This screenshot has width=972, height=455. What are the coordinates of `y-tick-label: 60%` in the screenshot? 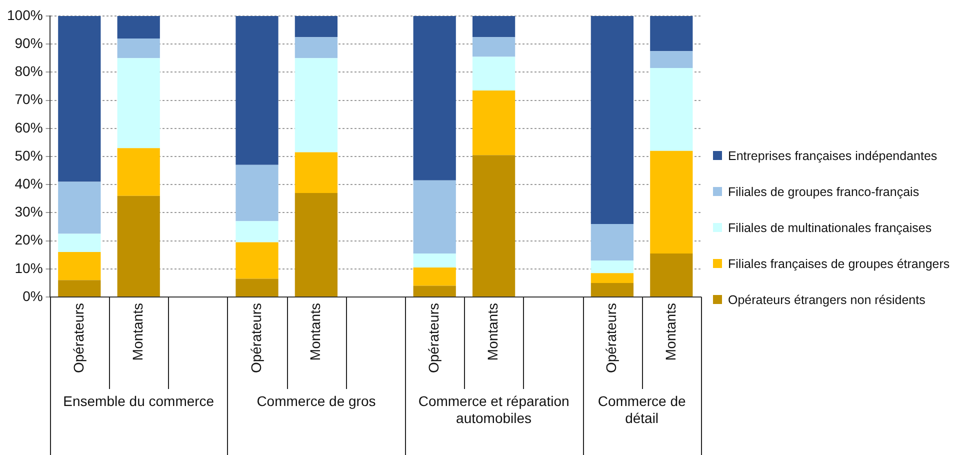 It's located at (28, 127).